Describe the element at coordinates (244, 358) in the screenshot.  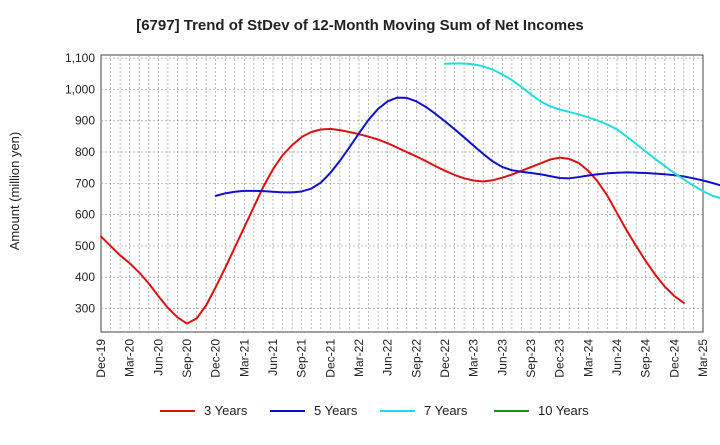
I see `x-tick-label: Mar-21` at that location.